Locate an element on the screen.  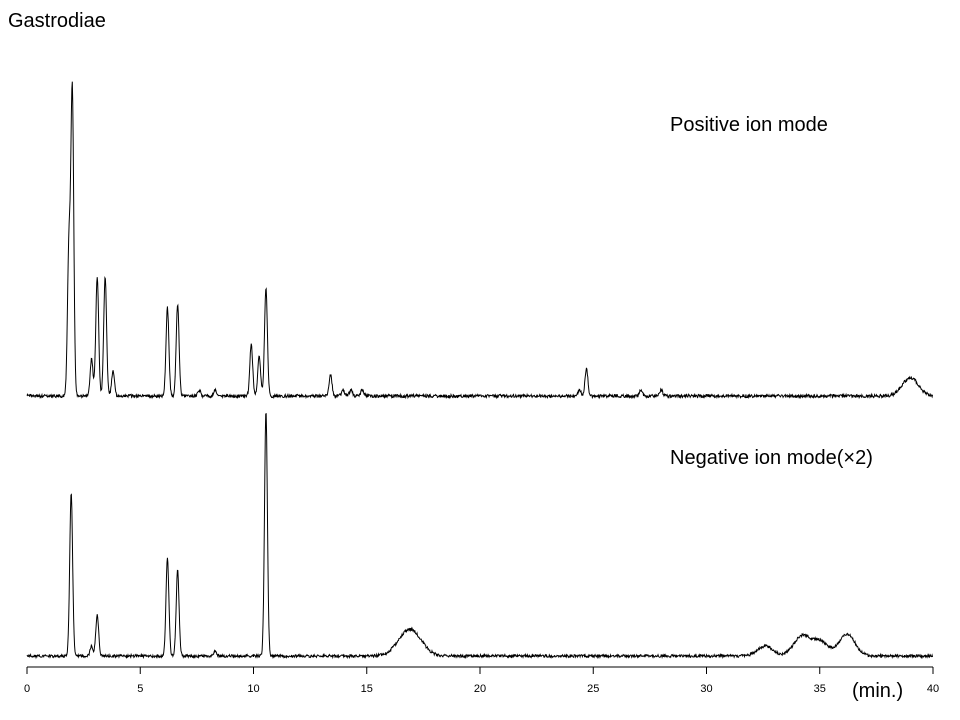
series-label-positive: Positive ion mode is located at coordinates (749, 125).